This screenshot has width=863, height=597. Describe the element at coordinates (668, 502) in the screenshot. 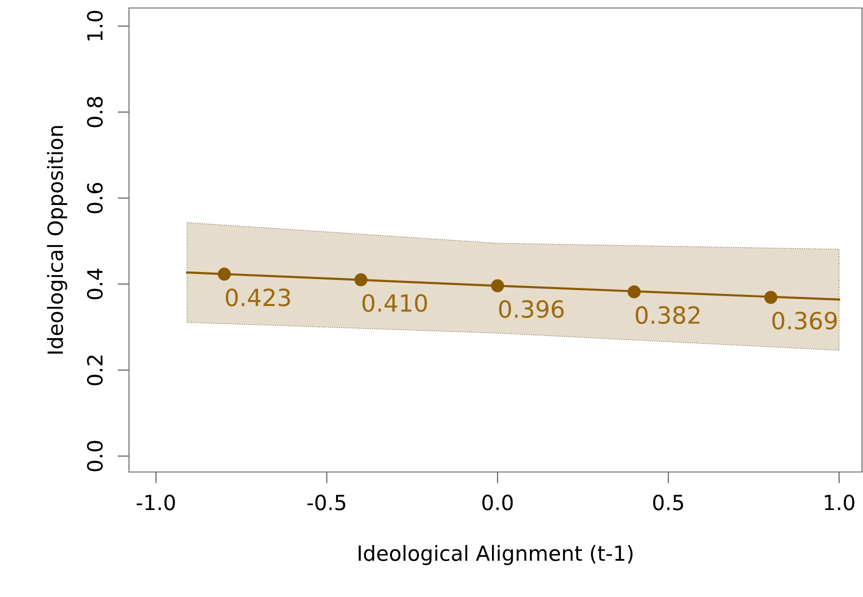

I see `x-tick-label: 0.5` at that location.